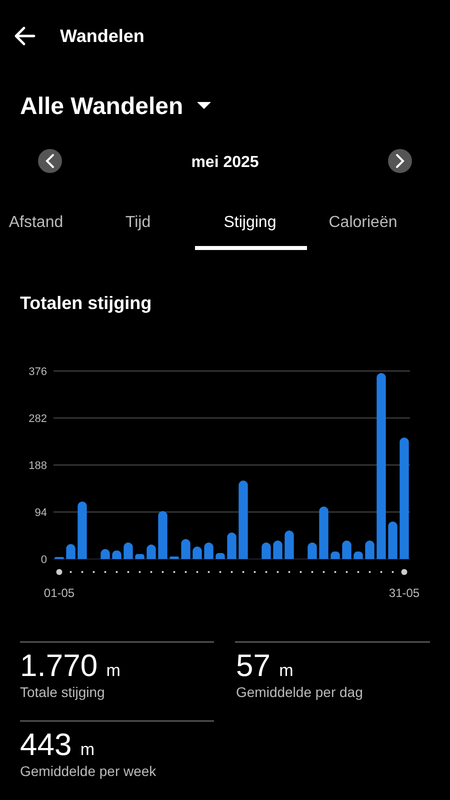 The image size is (450, 800). I want to click on text: 443 m, so click(57, 744).